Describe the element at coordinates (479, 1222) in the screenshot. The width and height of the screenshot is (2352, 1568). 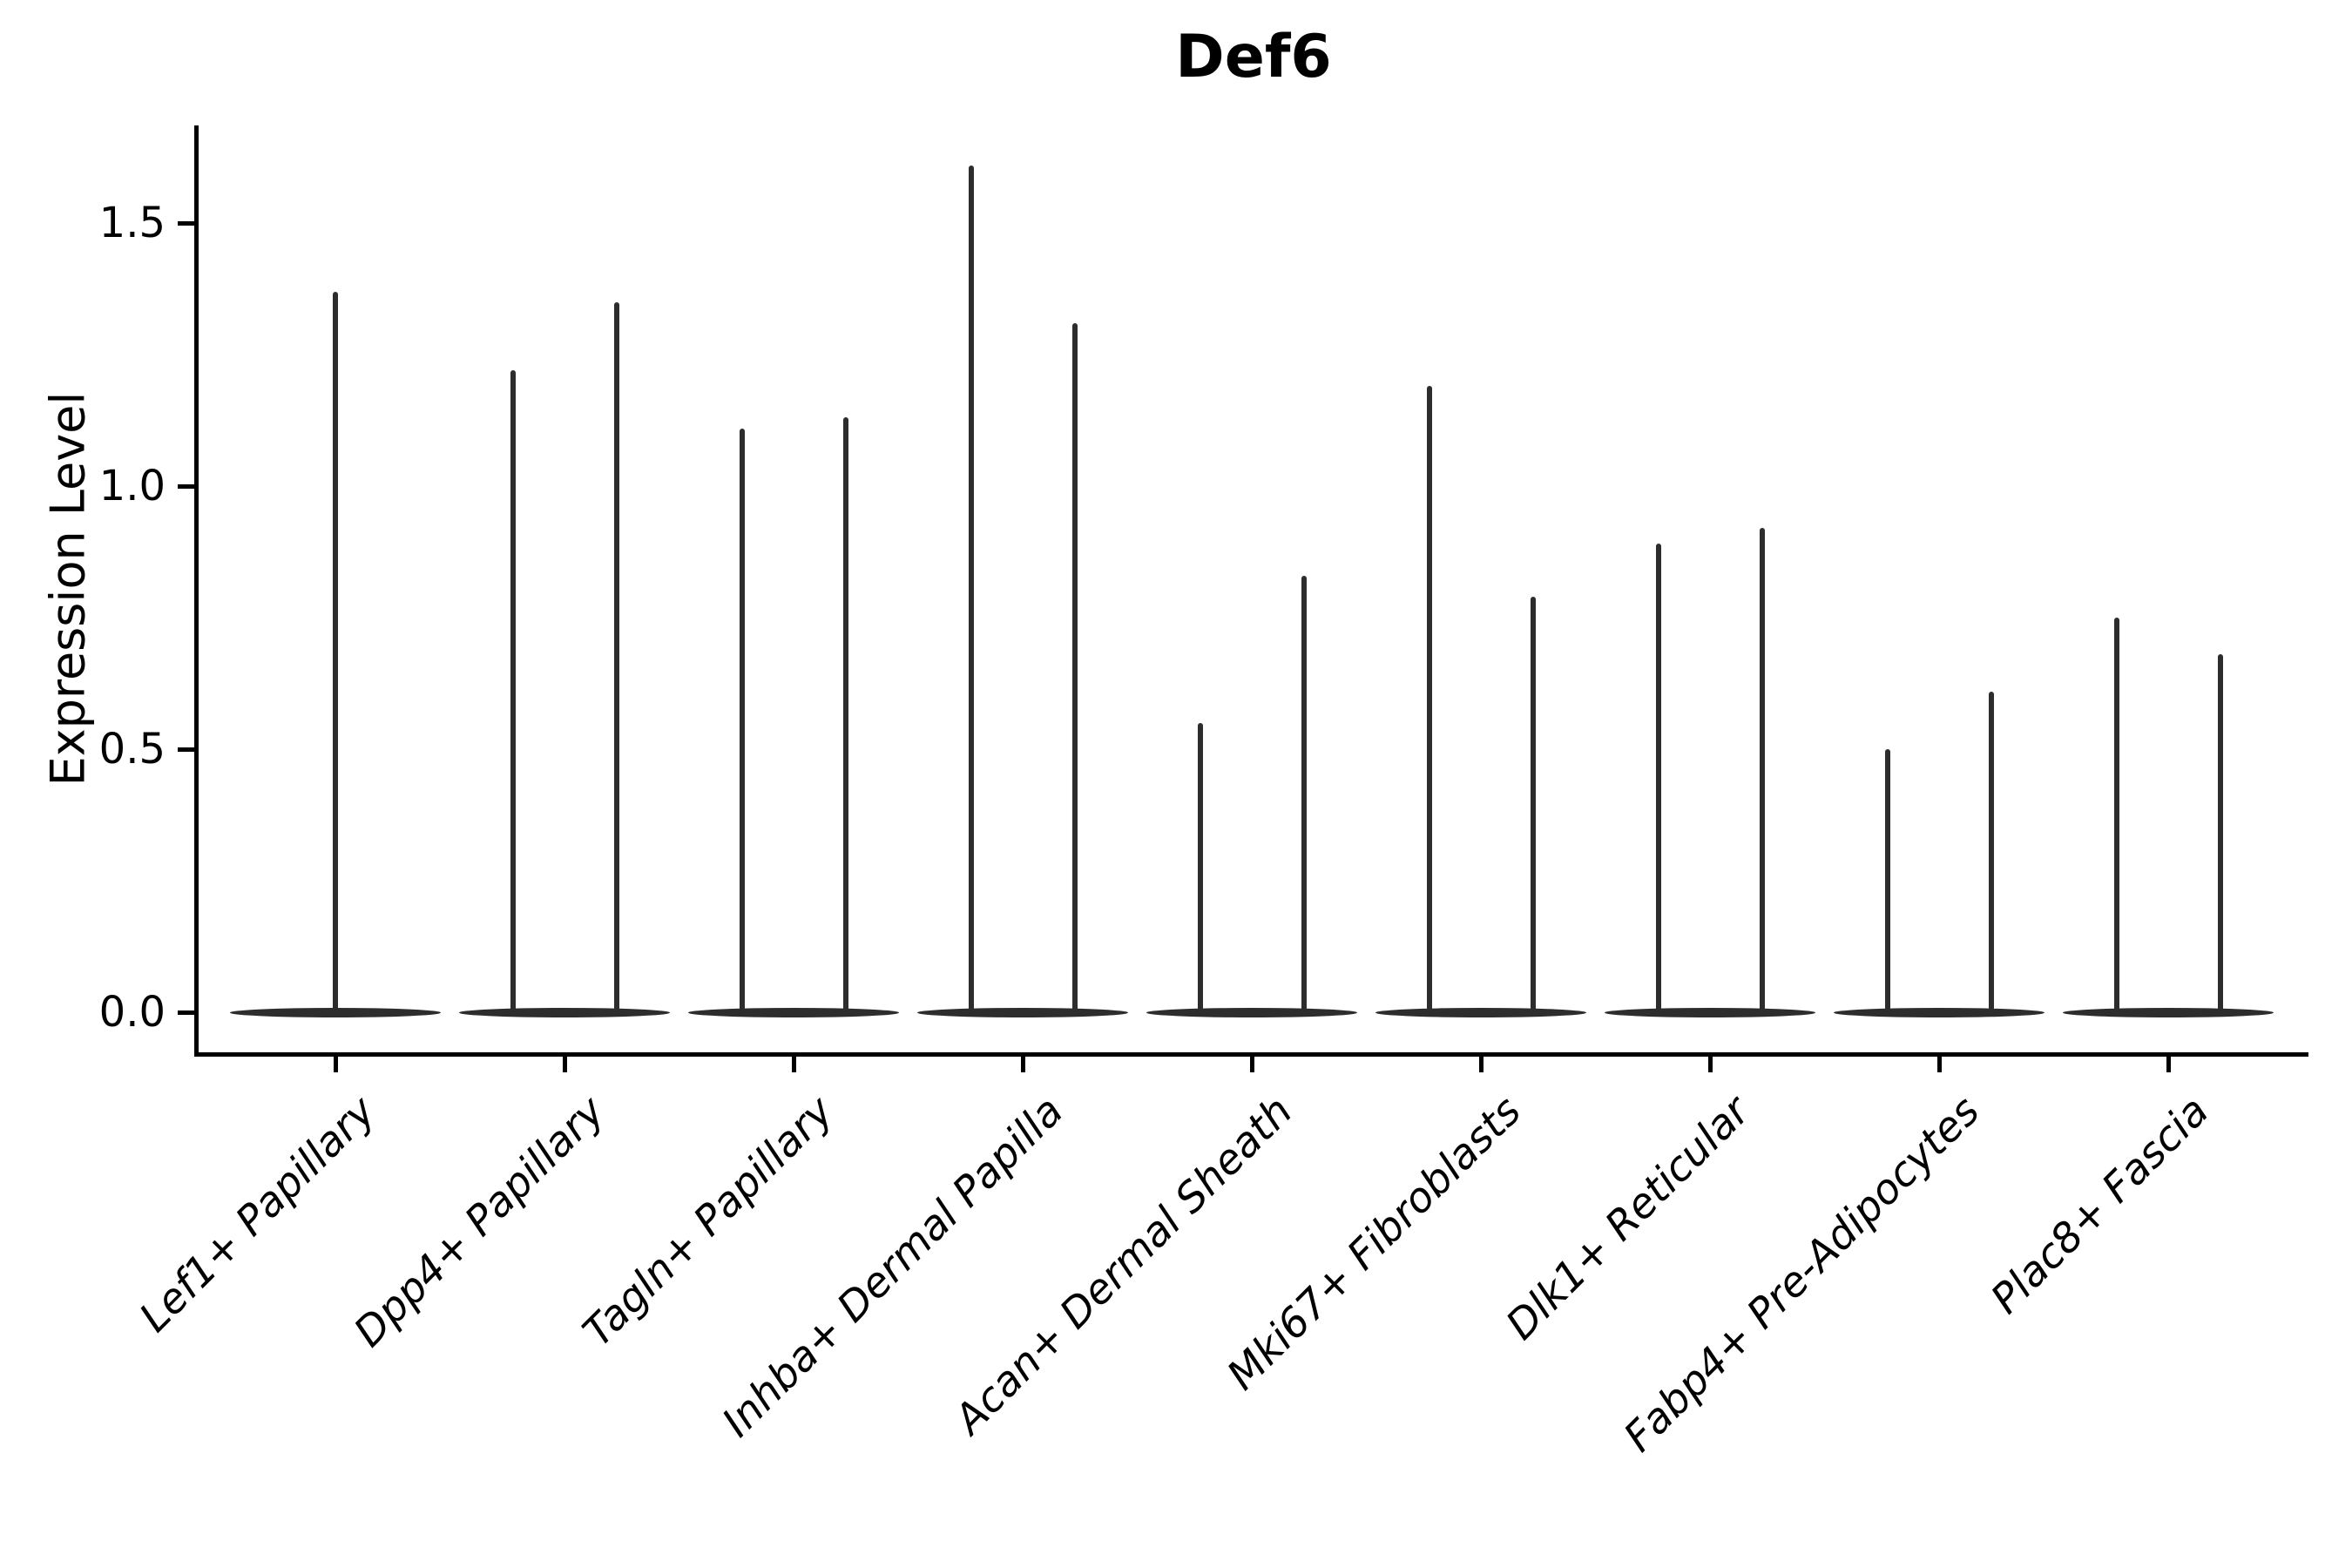
I see `x-tick-label-dpp4-papillary: Dpp4+ Papillary` at that location.